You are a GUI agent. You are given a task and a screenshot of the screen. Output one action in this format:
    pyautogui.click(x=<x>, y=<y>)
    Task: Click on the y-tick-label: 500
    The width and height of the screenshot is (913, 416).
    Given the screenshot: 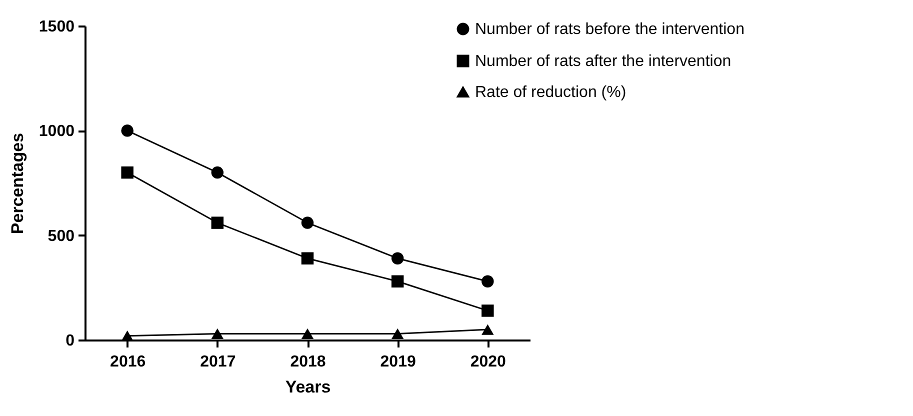 What is the action you would take?
    pyautogui.click(x=61, y=236)
    